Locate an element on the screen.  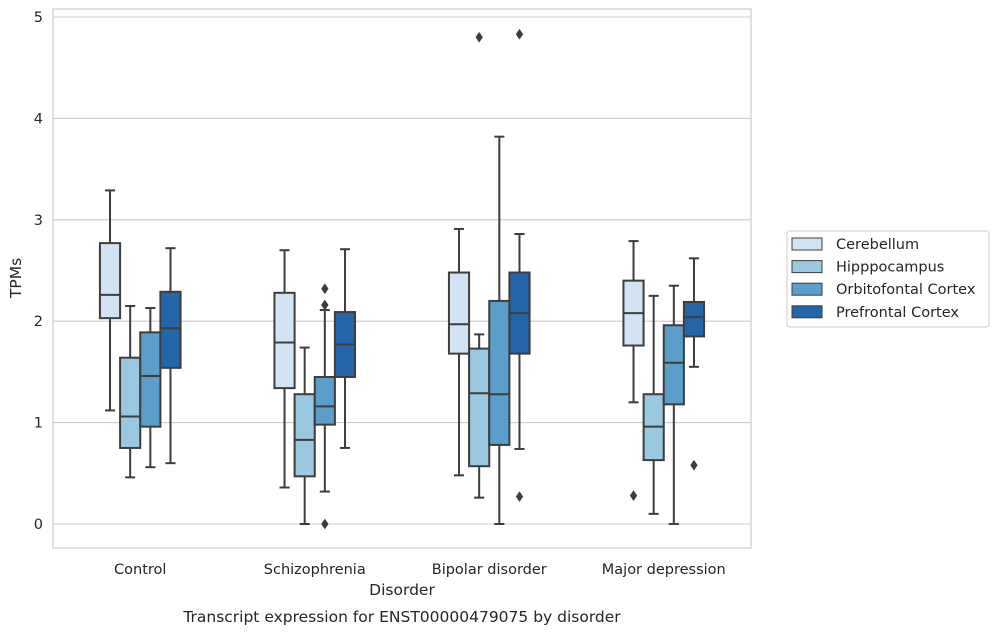
legend-label: Cerebellum is located at coordinates (877, 245).